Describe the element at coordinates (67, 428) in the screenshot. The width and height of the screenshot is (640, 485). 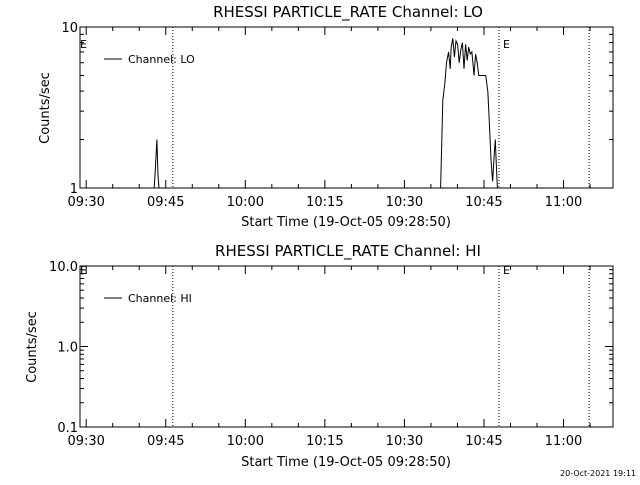
I see `y-tick-label: 0.1` at that location.